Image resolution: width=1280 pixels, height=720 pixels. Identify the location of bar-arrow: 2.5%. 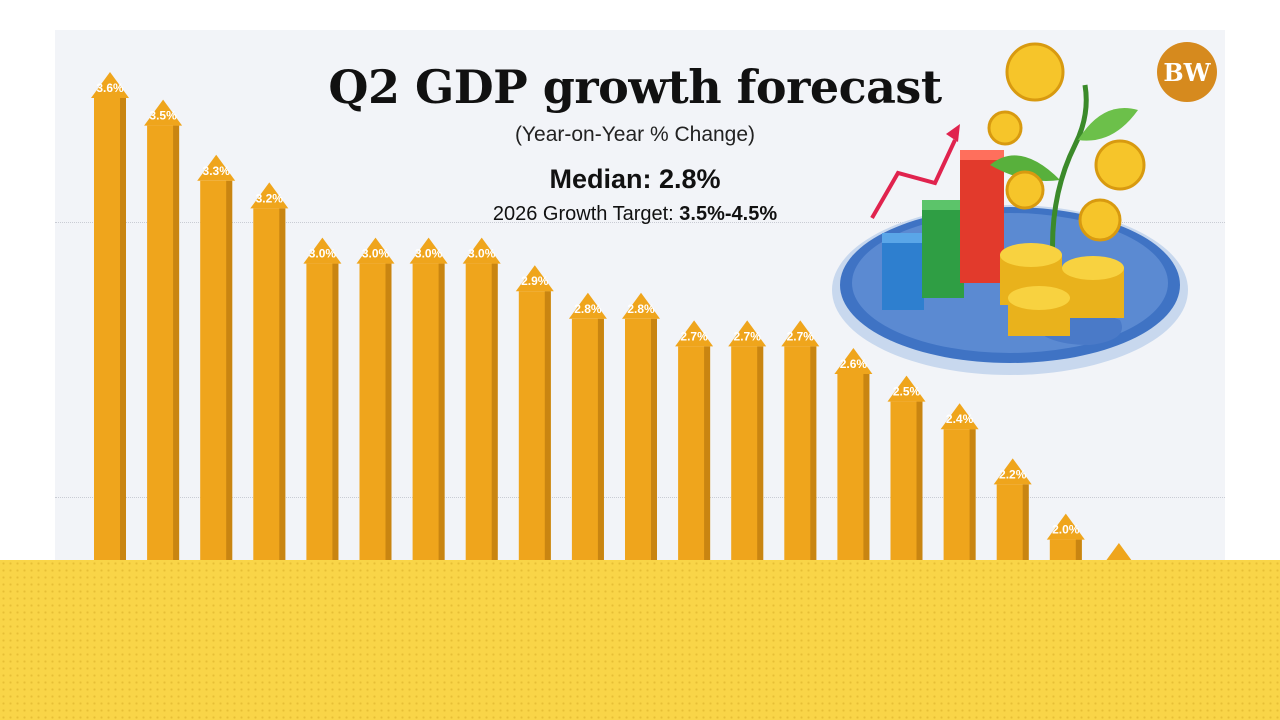
(906, 473).